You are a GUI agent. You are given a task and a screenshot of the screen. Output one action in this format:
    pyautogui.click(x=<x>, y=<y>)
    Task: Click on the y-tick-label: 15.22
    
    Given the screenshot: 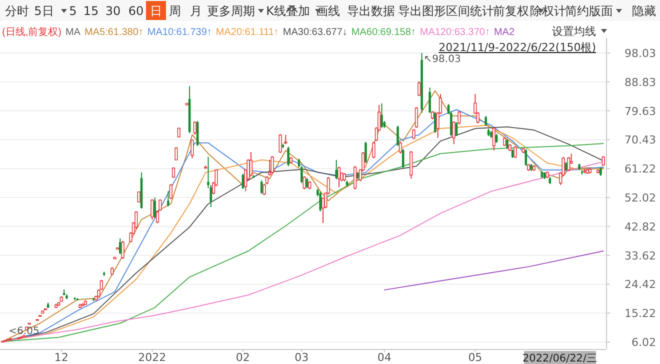 What is the action you would take?
    pyautogui.click(x=640, y=313)
    